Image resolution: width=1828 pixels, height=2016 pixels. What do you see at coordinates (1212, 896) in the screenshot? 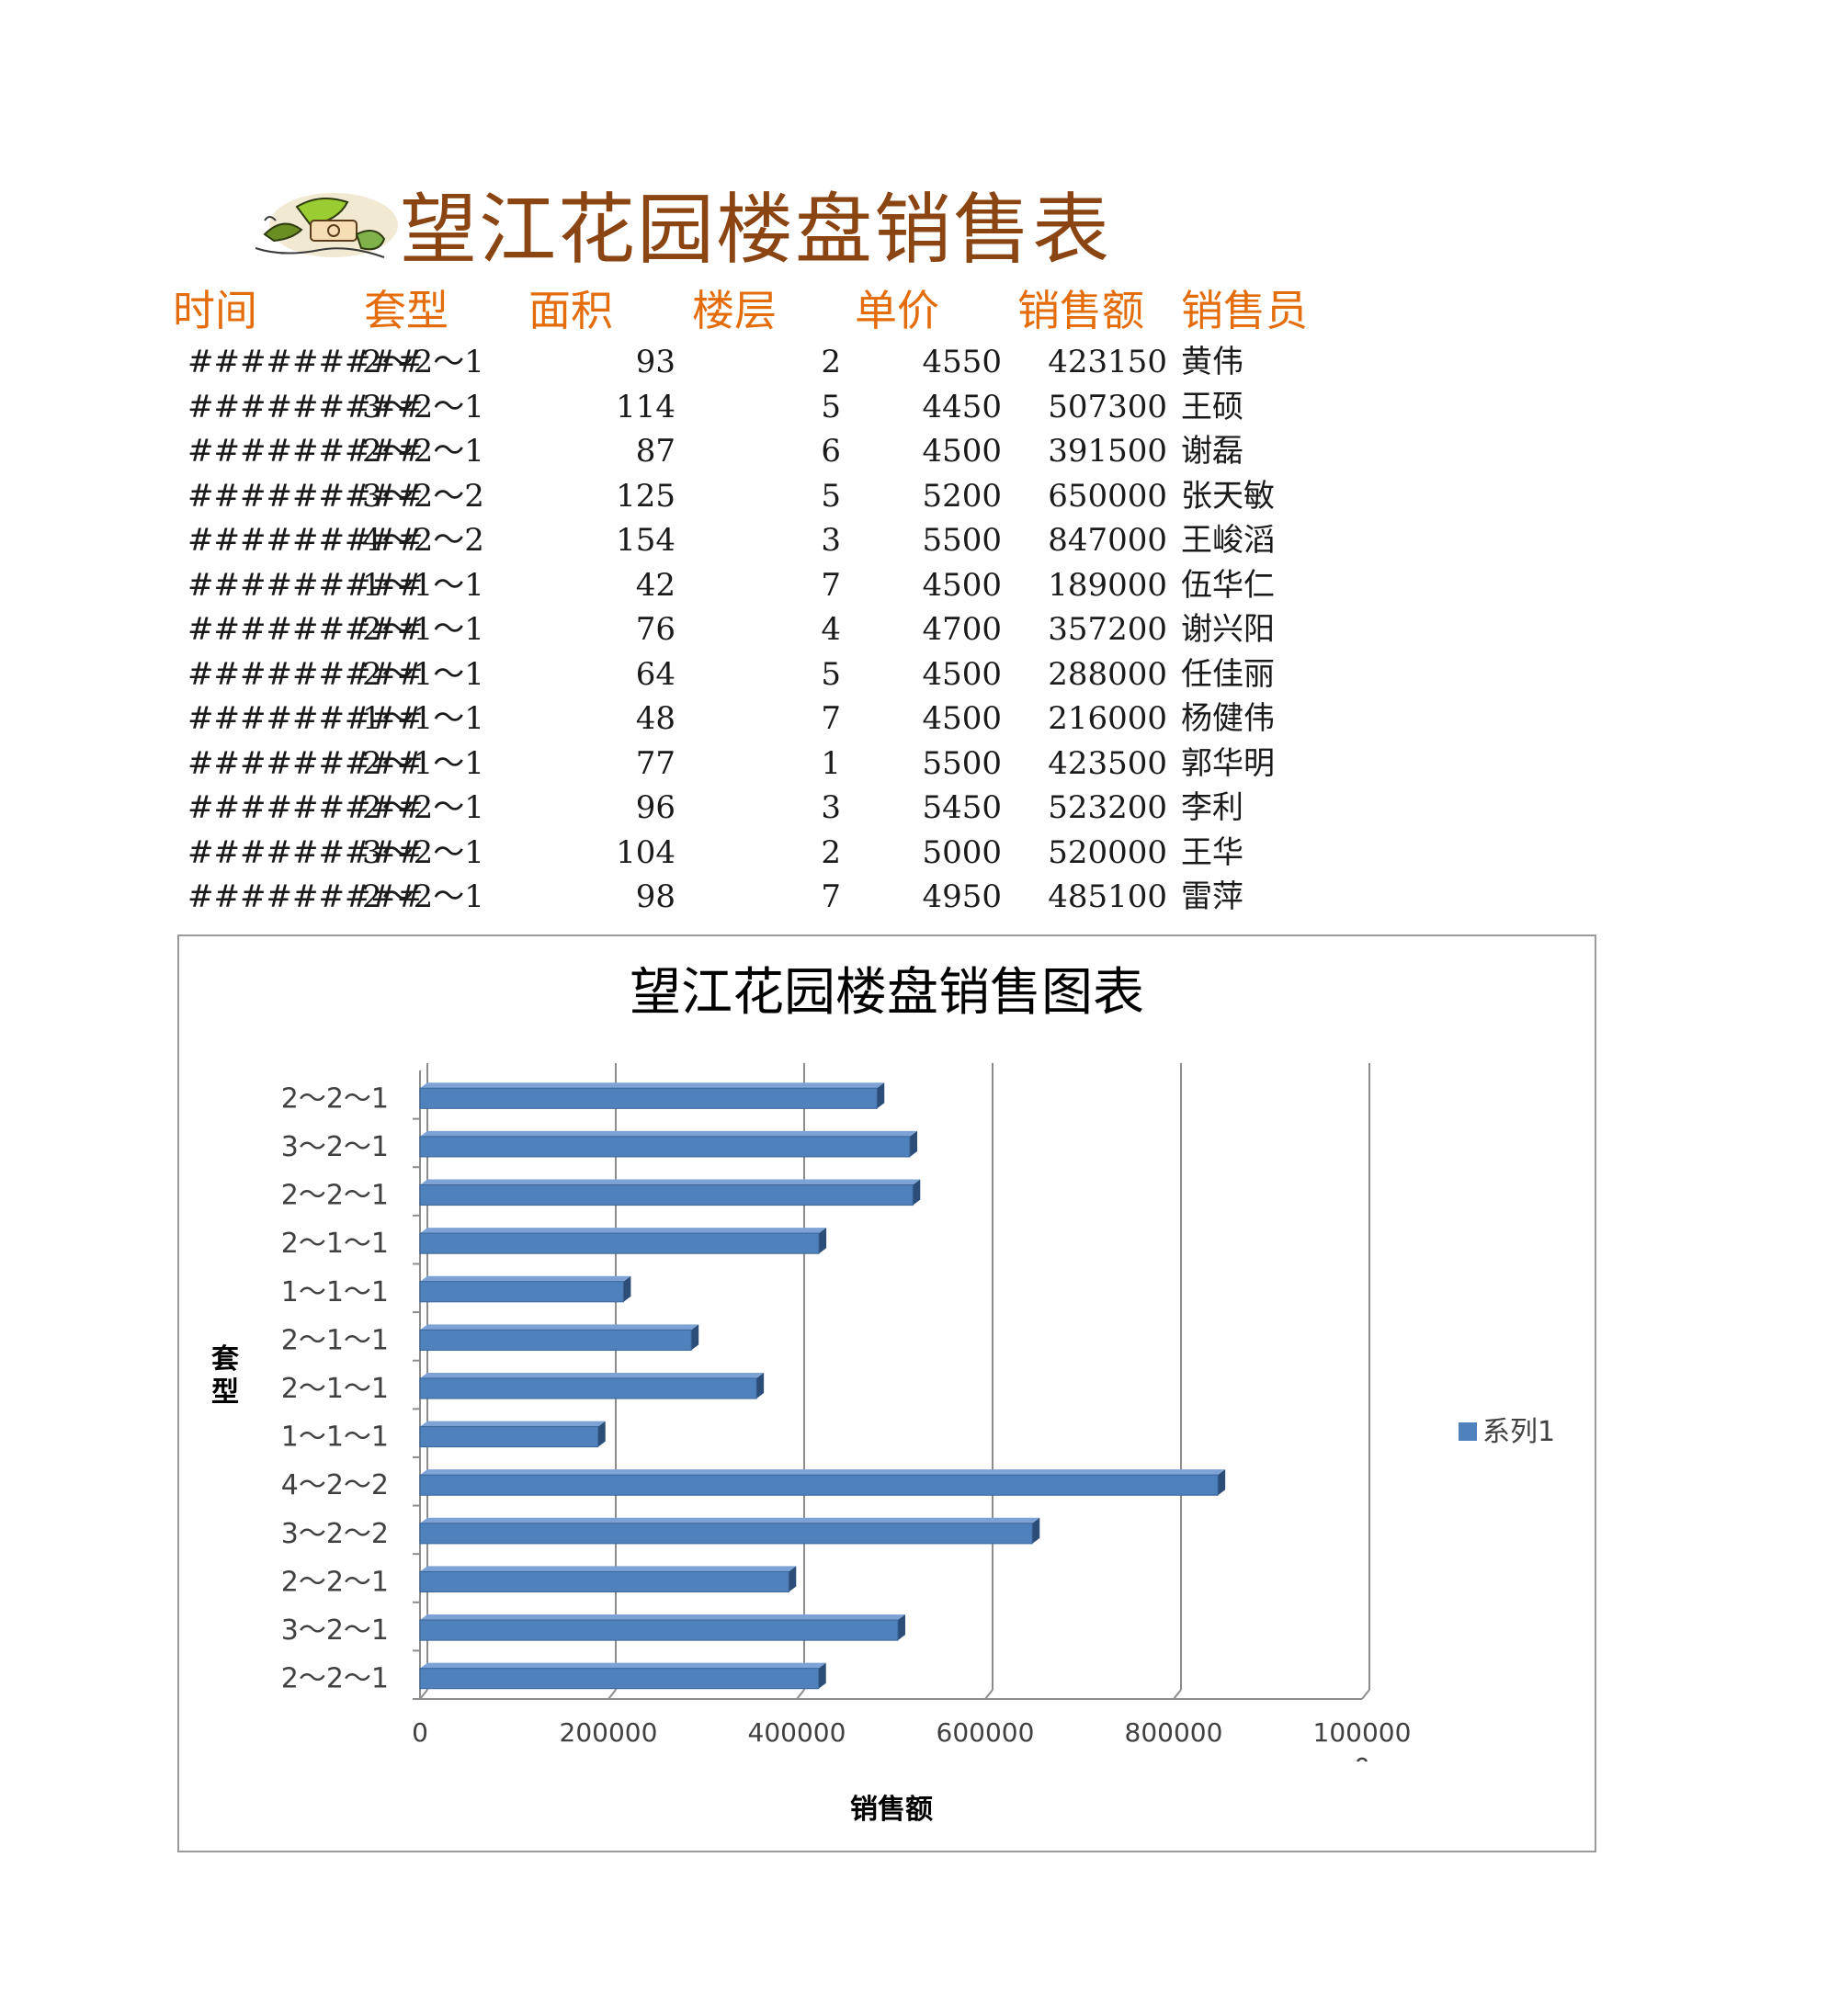
I see `cell-seller: 雷萍` at bounding box center [1212, 896].